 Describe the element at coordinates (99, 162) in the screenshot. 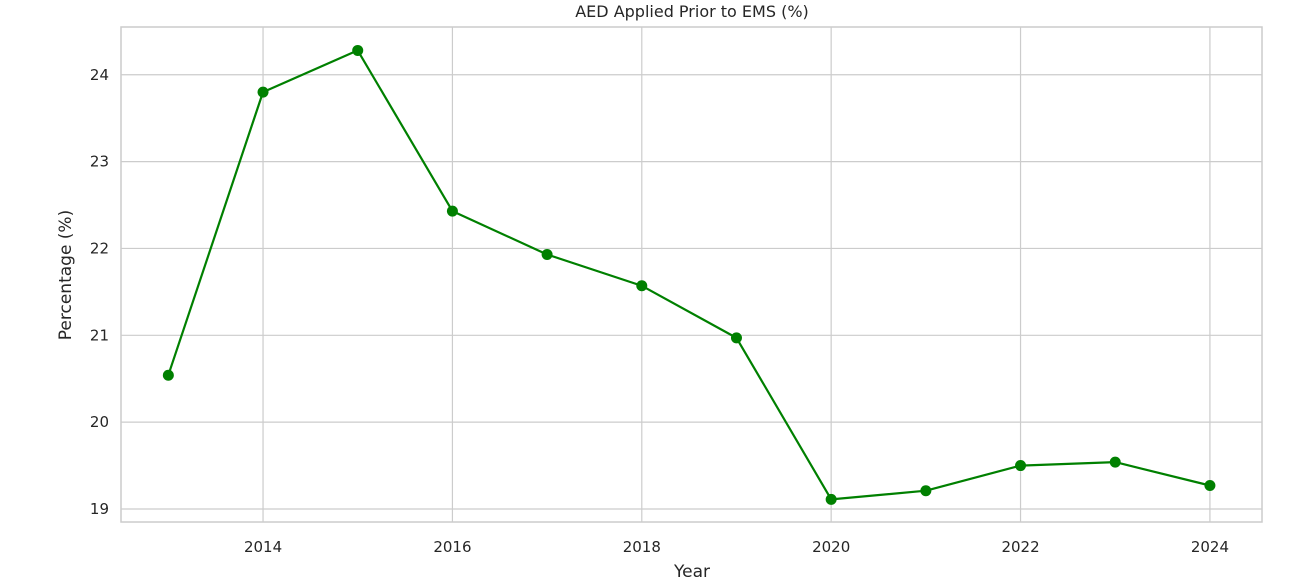

I see `y-tick-label: 23` at that location.